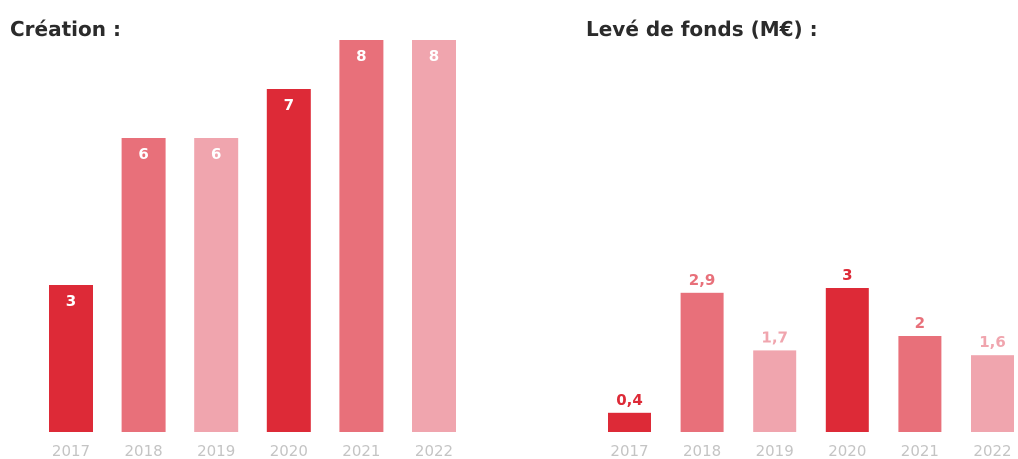 The width and height of the screenshot is (1018, 459). I want to click on funding-chart-title: Levé de fonds (M€) :, so click(702, 29).